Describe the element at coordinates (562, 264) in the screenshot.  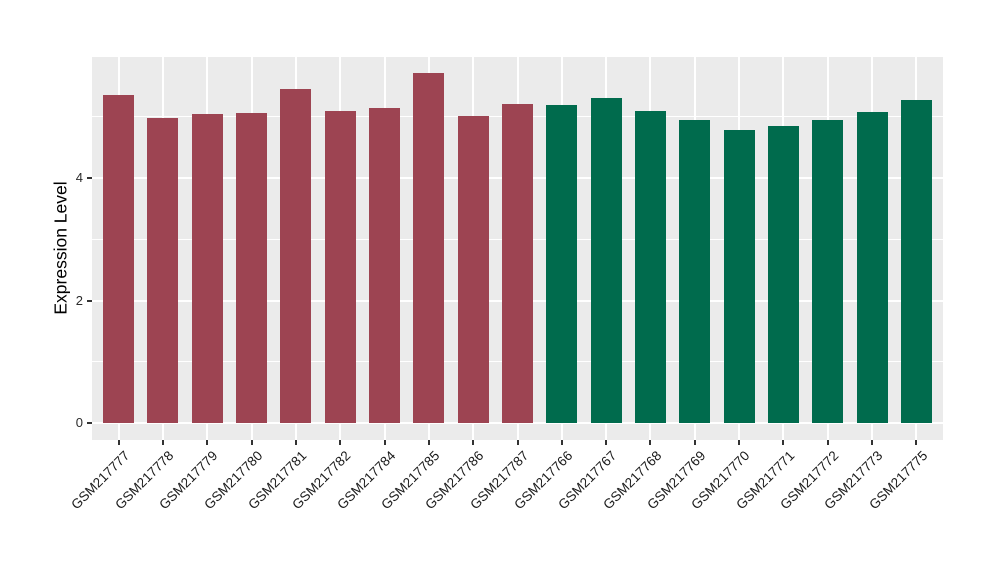
I see `bar-GSM217766` at that location.